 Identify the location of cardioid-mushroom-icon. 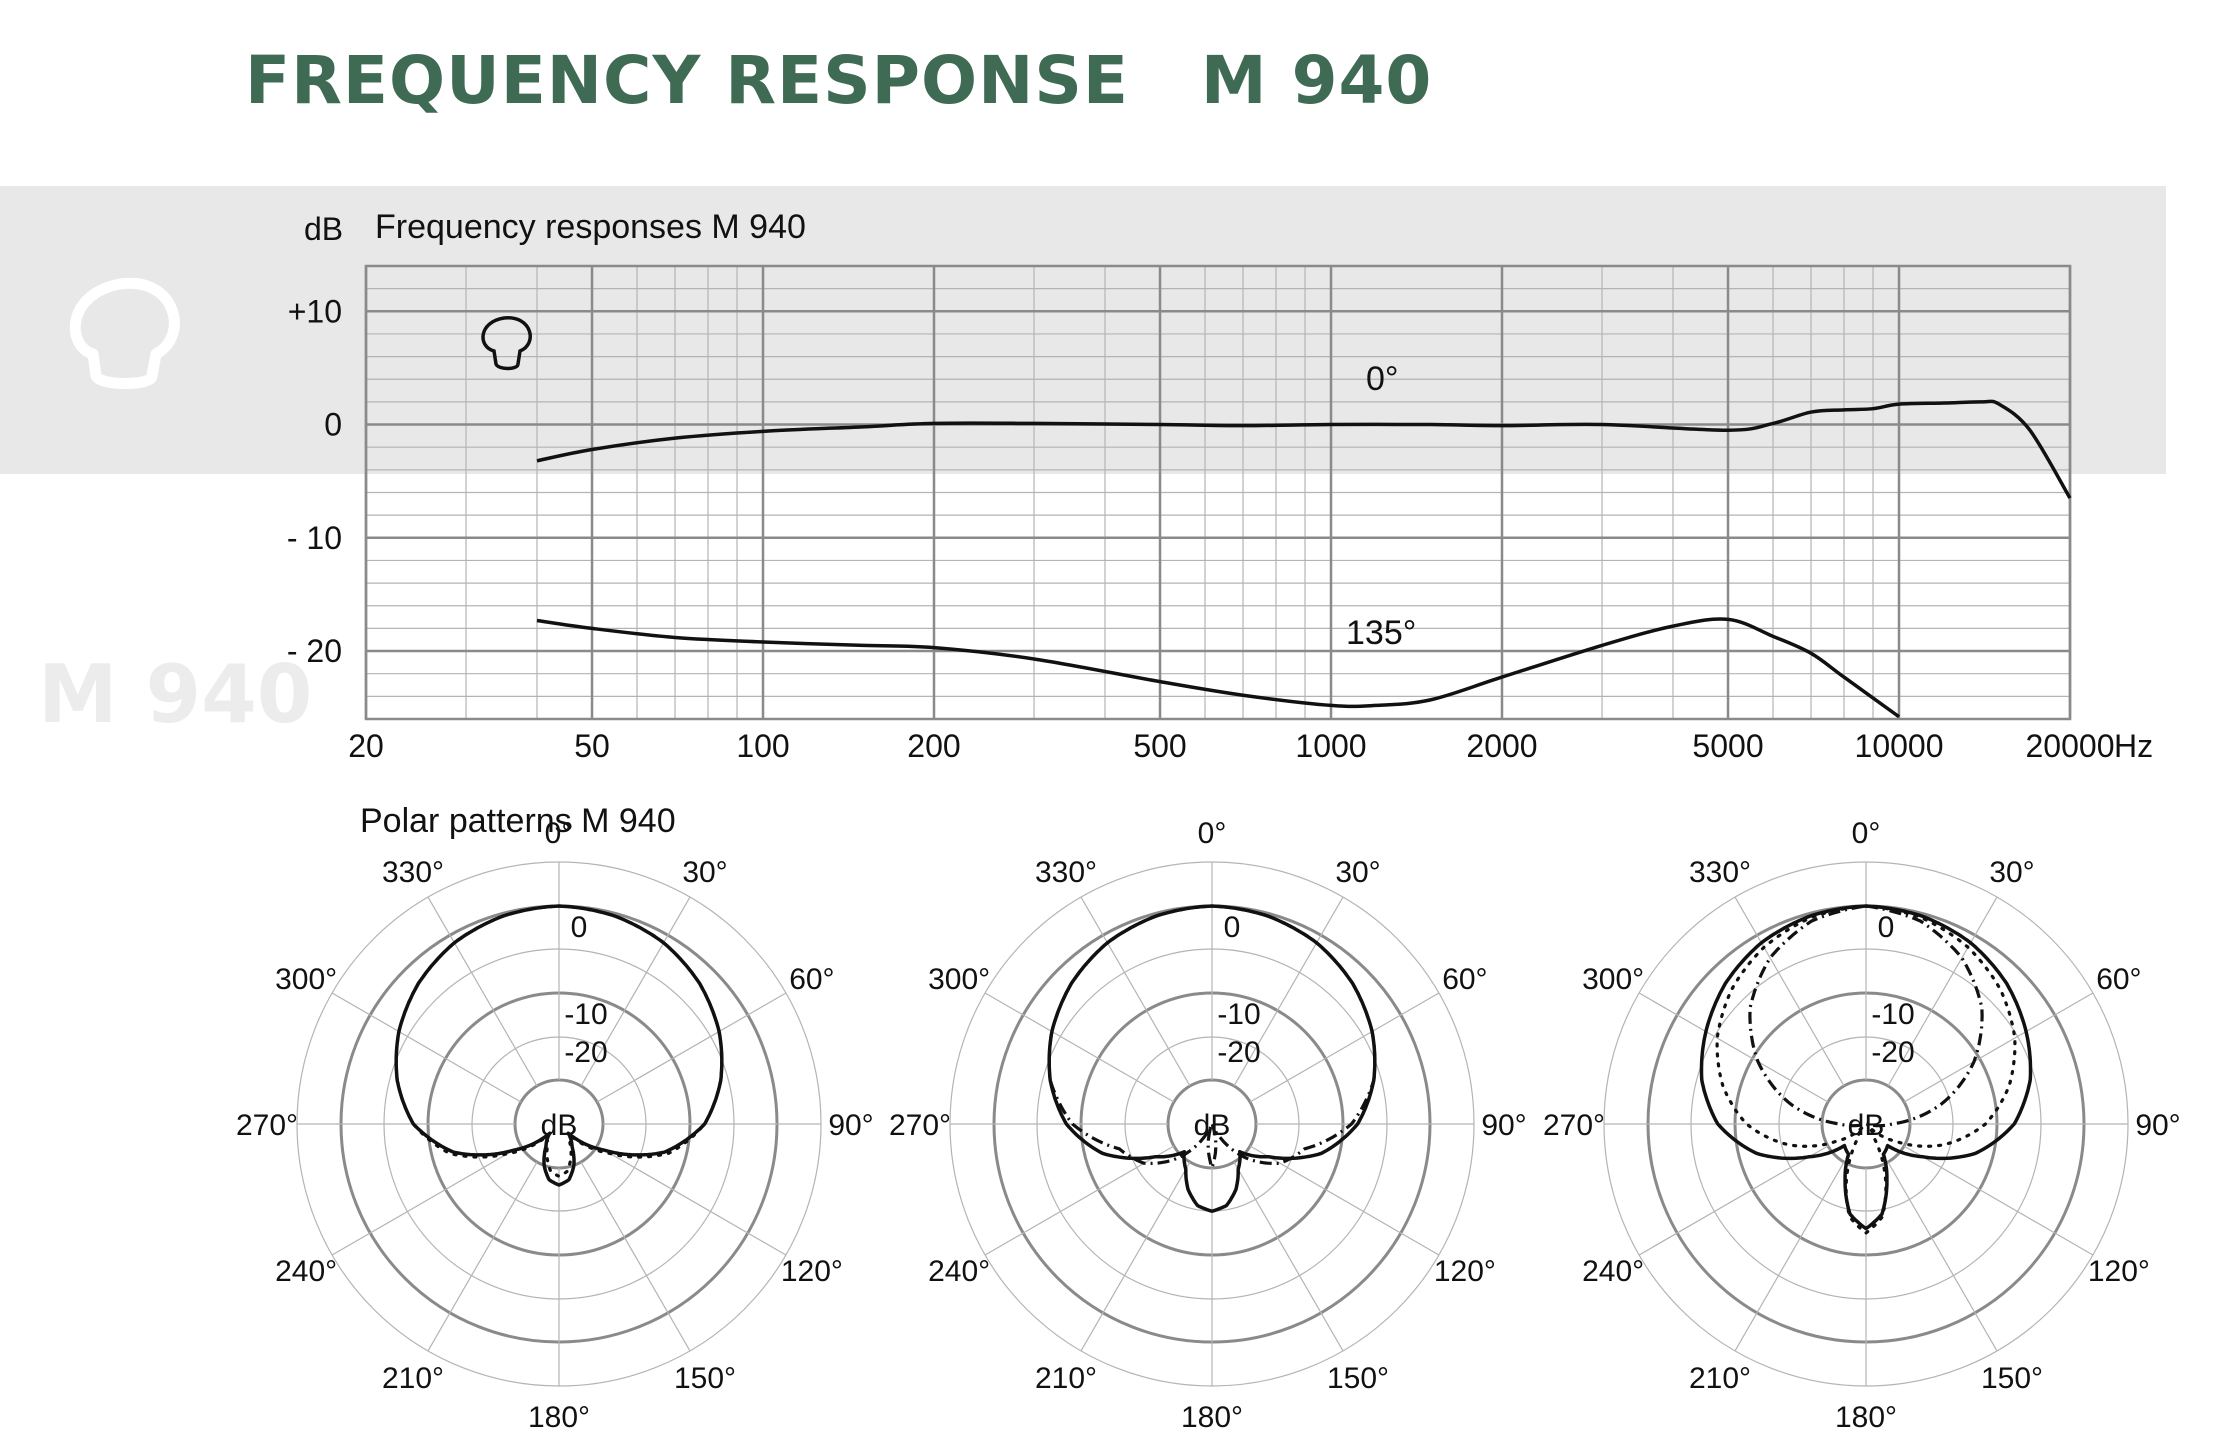
(124, 333).